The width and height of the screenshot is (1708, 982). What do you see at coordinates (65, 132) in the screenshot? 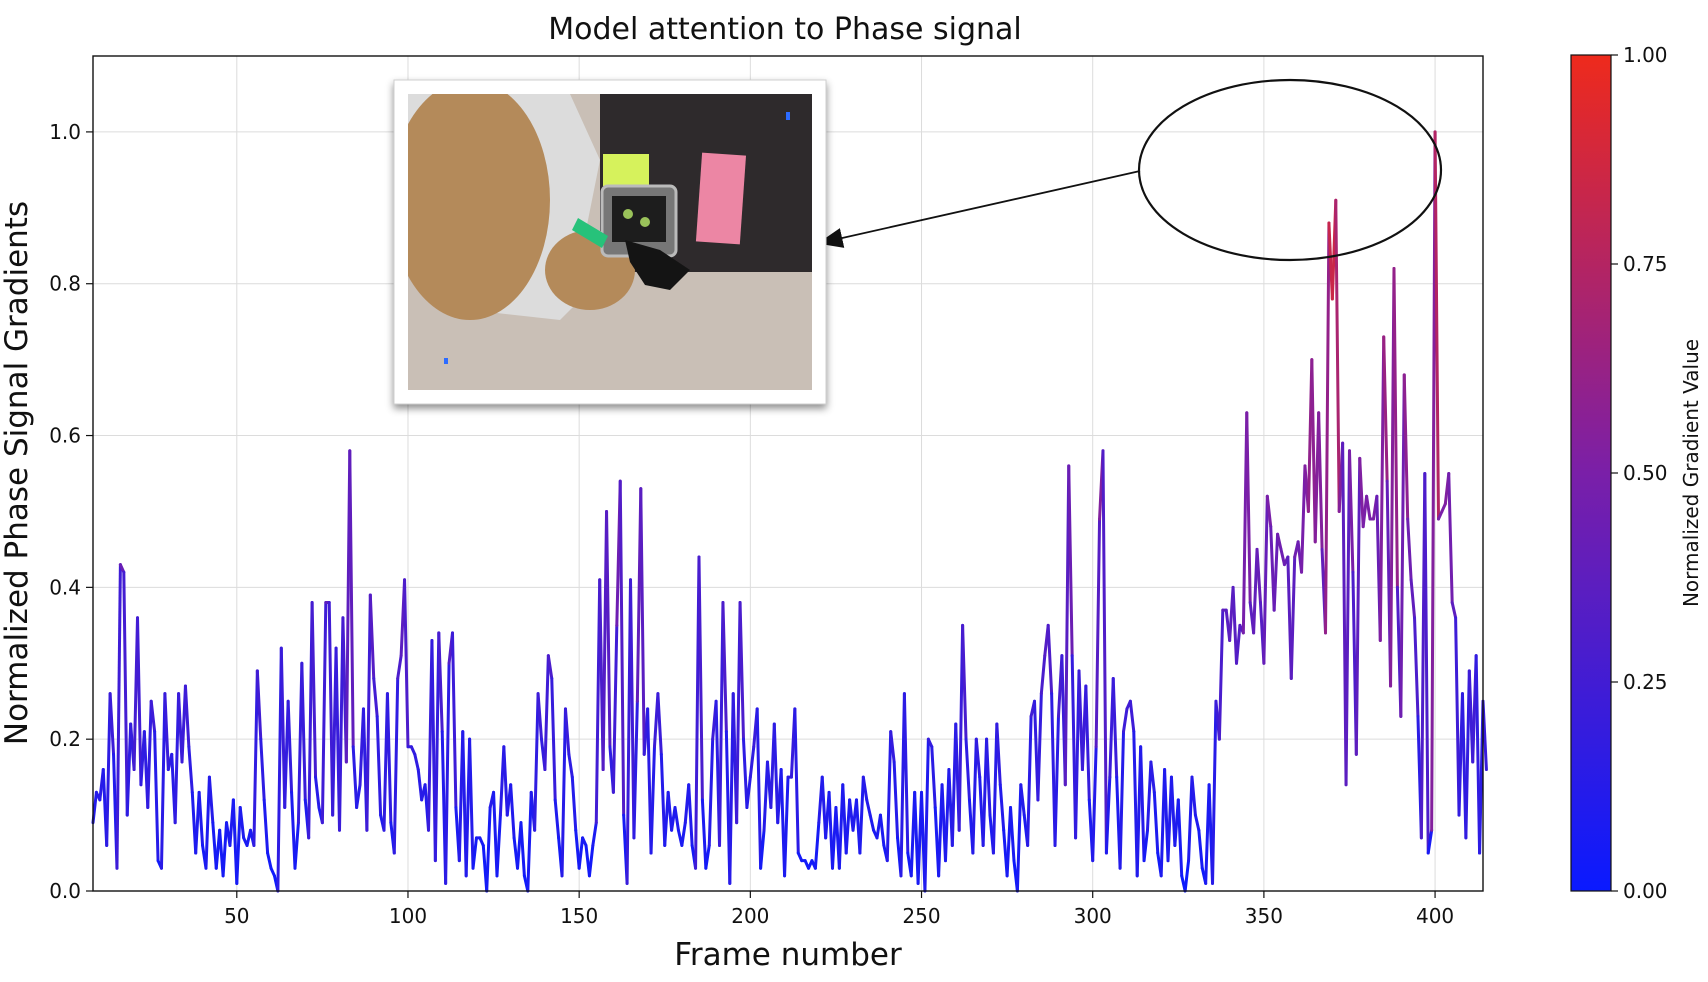
I see `y-tick-label: 1.0` at bounding box center [65, 132].